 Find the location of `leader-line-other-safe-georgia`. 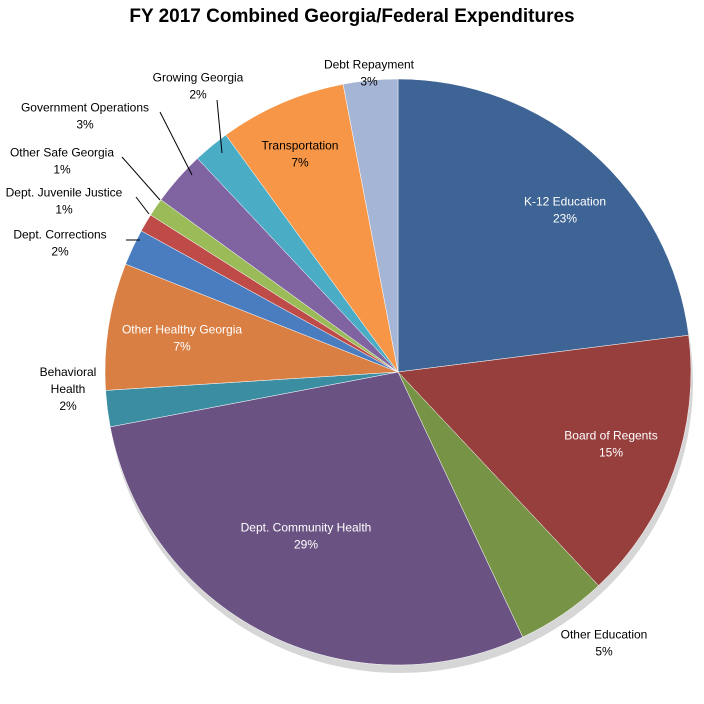

leader-line-other-safe-georgia is located at coordinates (141, 178).